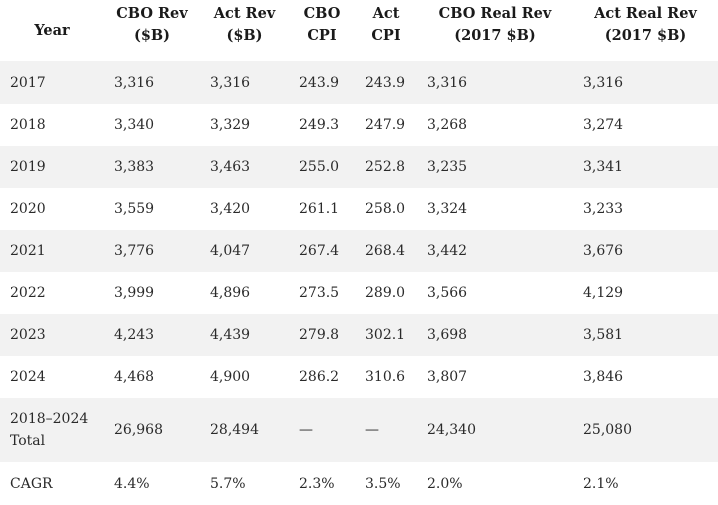  Describe the element at coordinates (495, 82) in the screenshot. I see `cell-cbo-real-rev: 3,316` at that location.